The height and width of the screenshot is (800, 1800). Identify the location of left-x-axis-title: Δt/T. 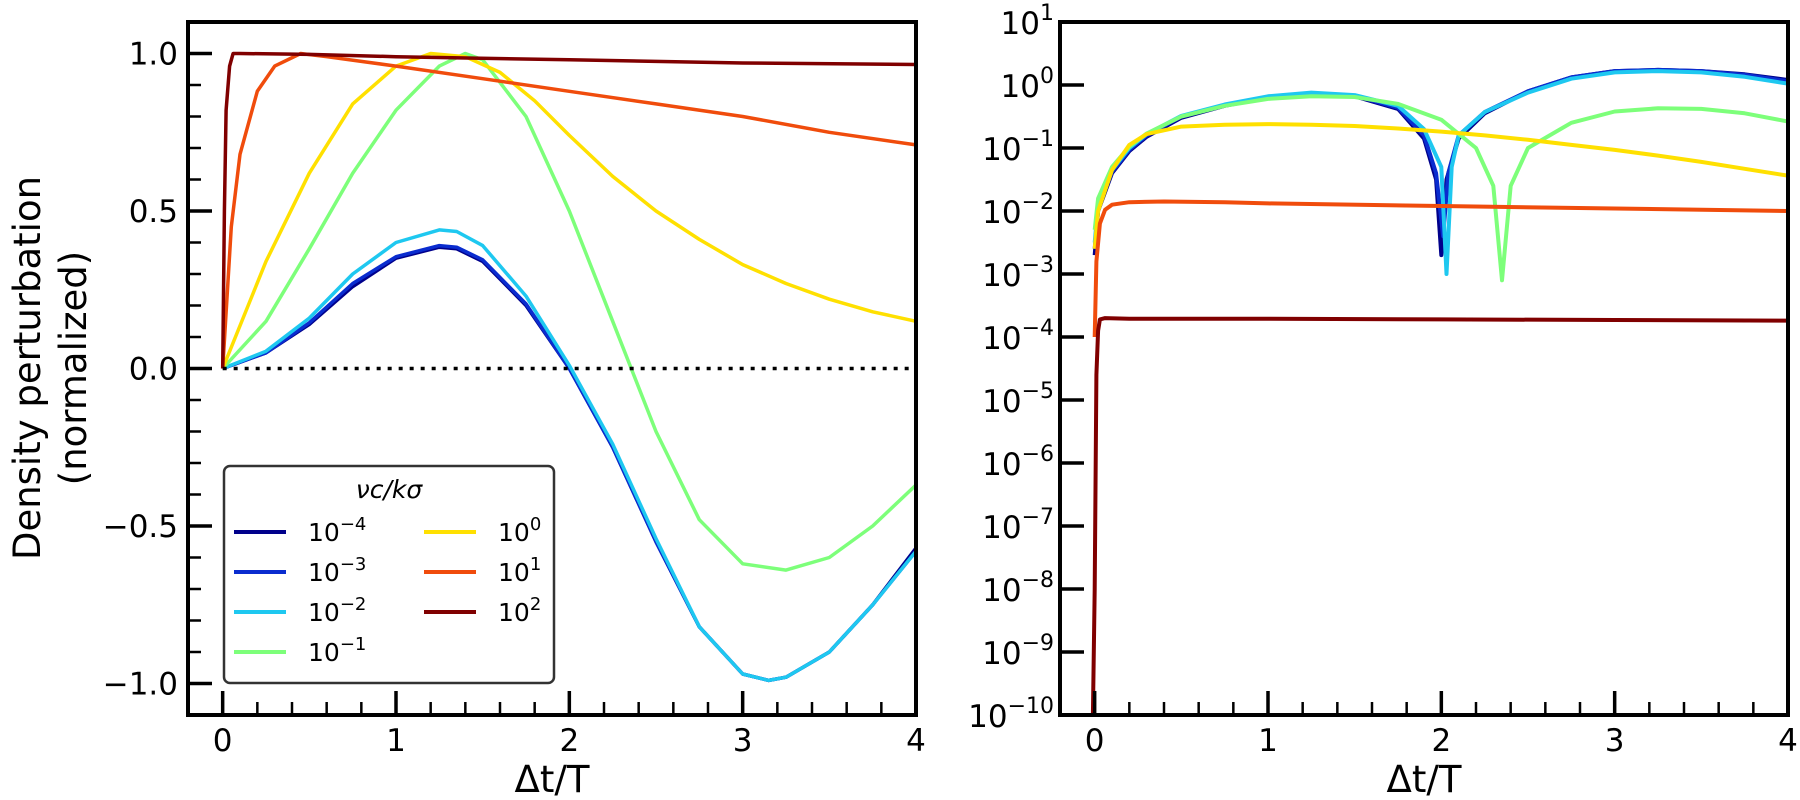
(552, 779).